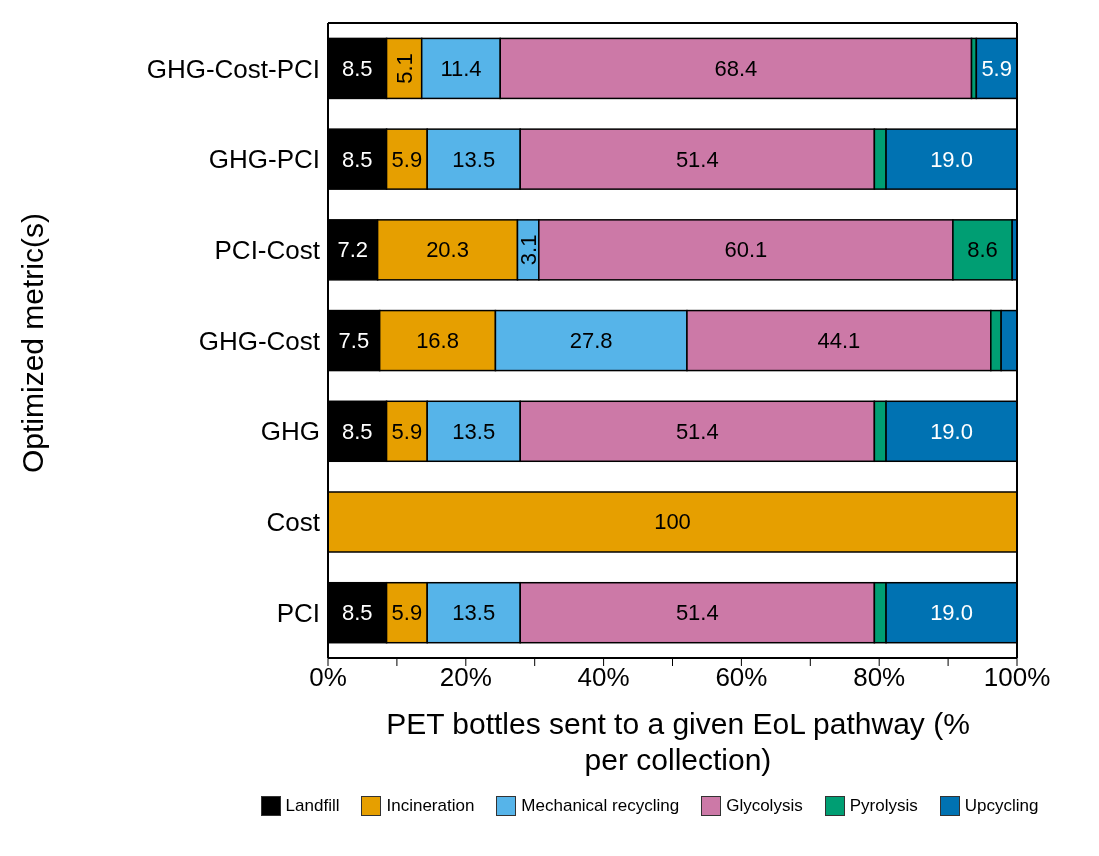 This screenshot has width=1099, height=856. Describe the element at coordinates (233, 68) in the screenshot. I see `y-tick-label: GHG-Cost-PCI` at that location.